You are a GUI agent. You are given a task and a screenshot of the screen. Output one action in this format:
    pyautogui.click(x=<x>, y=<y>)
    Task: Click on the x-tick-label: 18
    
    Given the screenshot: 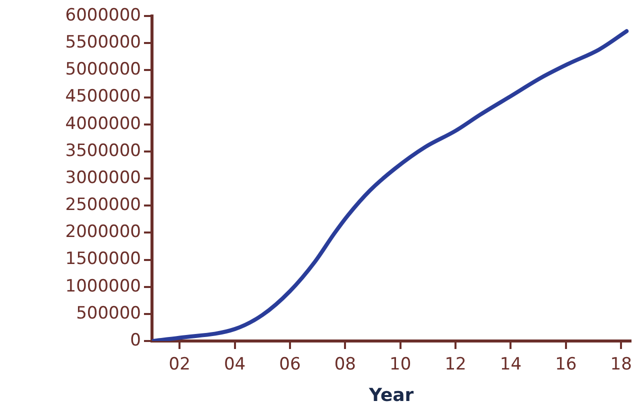 What is the action you would take?
    pyautogui.click(x=621, y=364)
    